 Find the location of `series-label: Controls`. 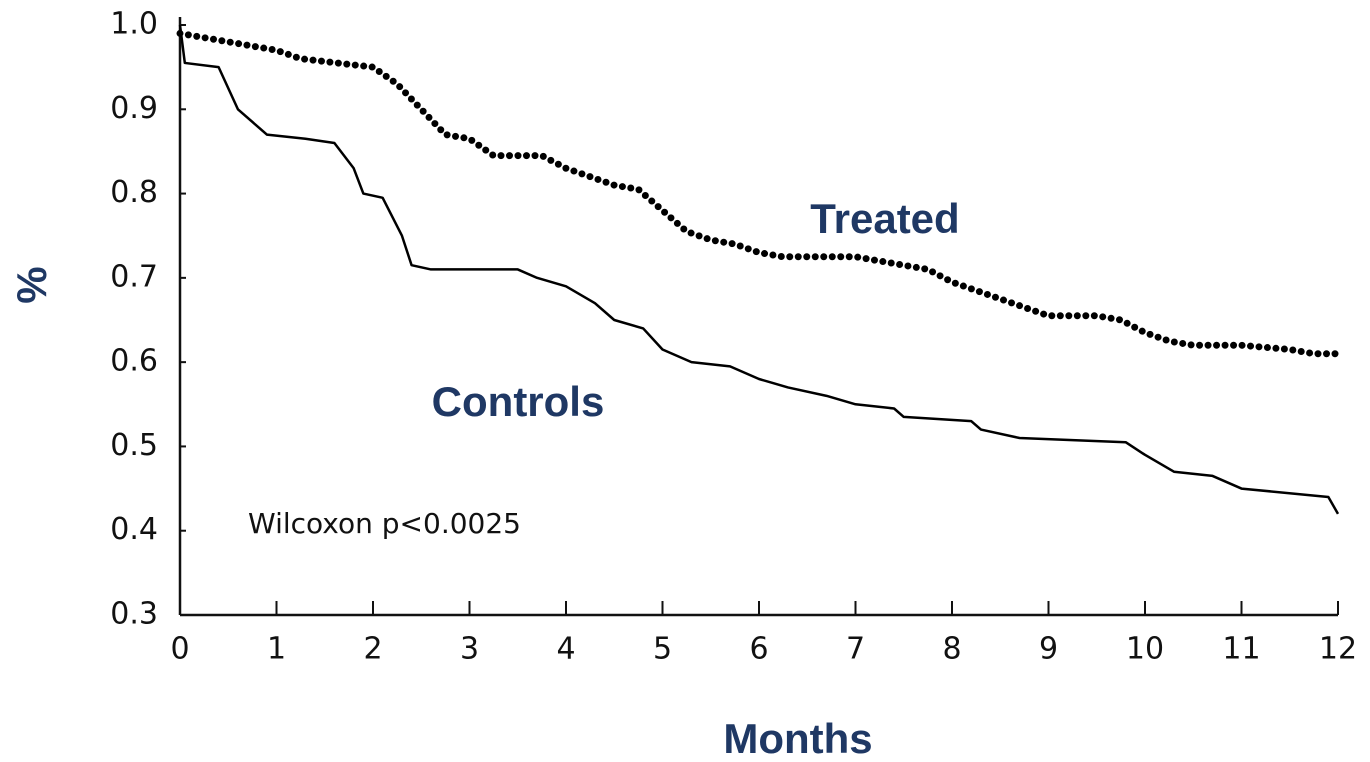

series-label: Controls is located at coordinates (518, 401).